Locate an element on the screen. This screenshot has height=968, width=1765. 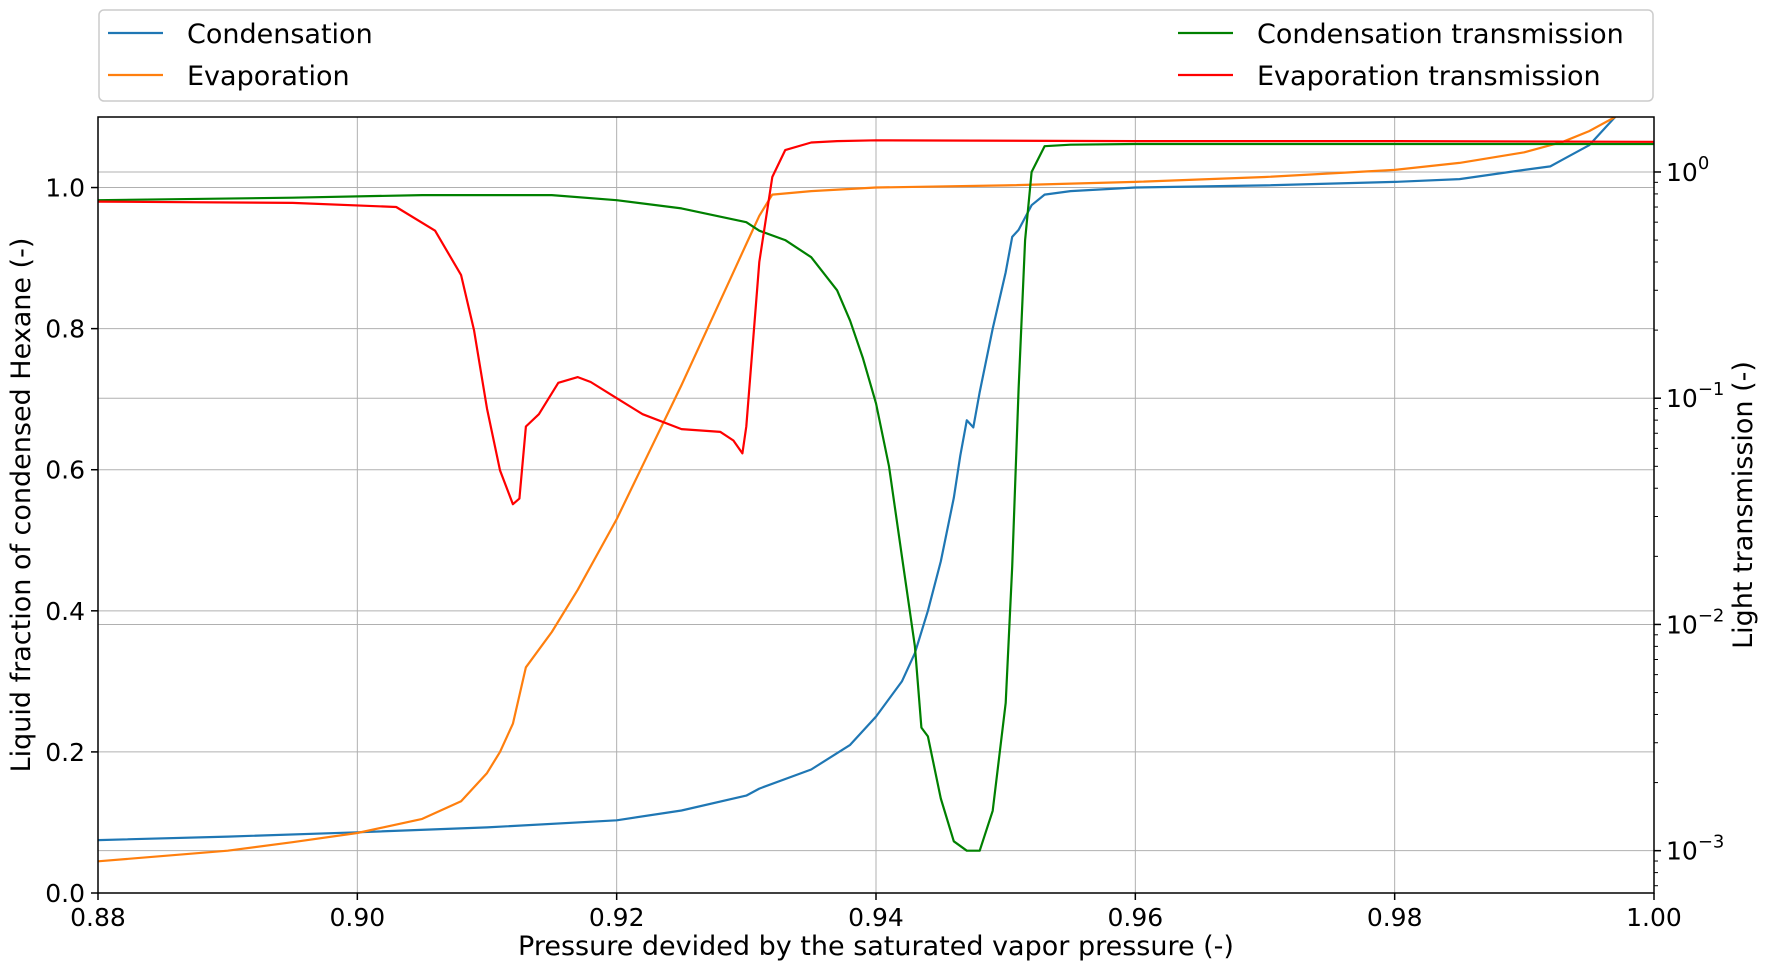
y-tick-label: 1.0 is located at coordinates (65, 188).